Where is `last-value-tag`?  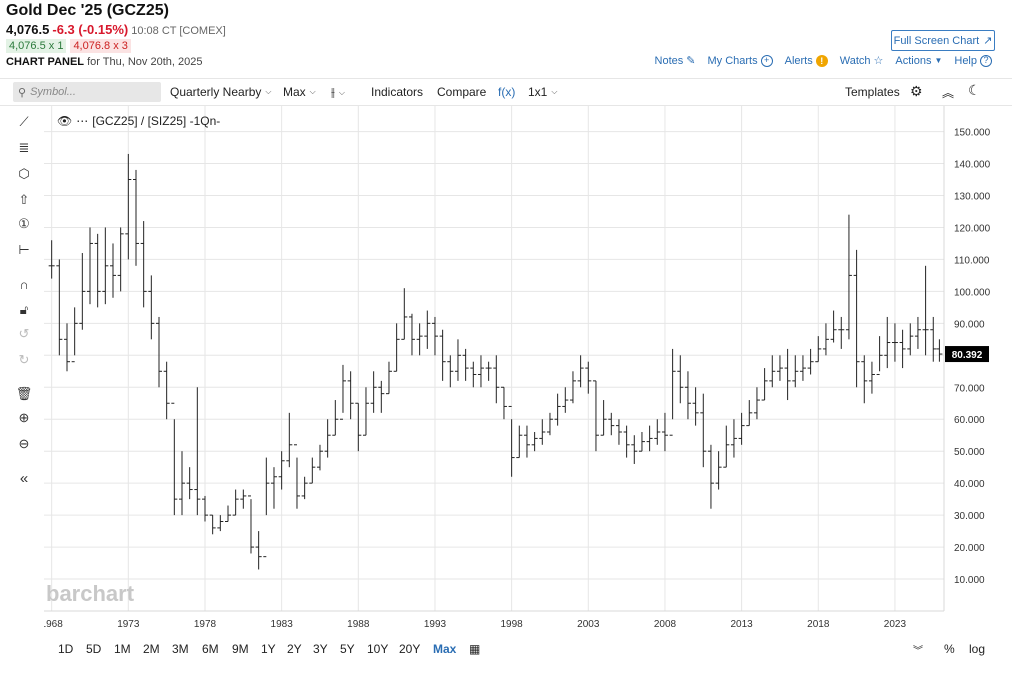
last-value-tag is located at coordinates (967, 354).